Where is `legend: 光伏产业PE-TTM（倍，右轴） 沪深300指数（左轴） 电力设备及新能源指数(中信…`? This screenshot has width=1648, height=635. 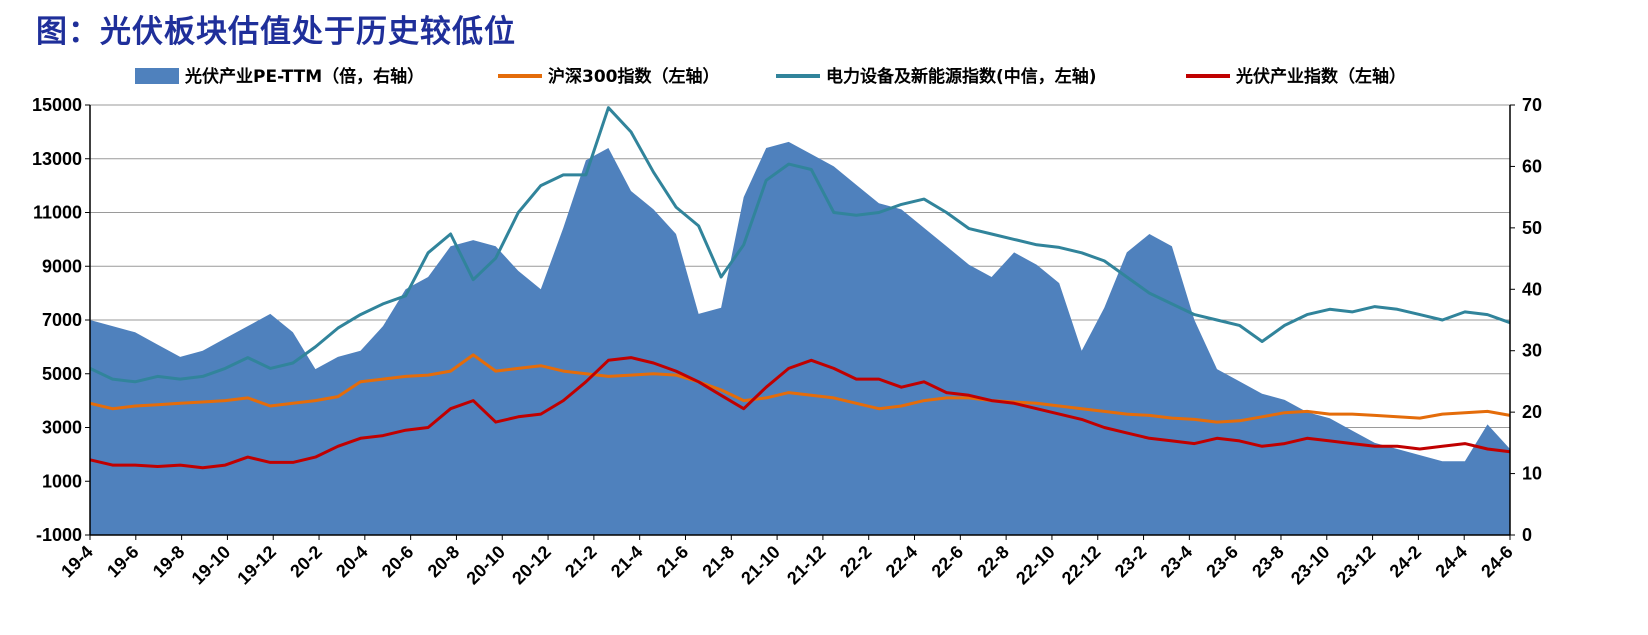 legend: 光伏产业PE-TTM（倍，右轴） 沪深300指数（左轴） 电力设备及新能源指数(中信… is located at coordinates (770, 76).